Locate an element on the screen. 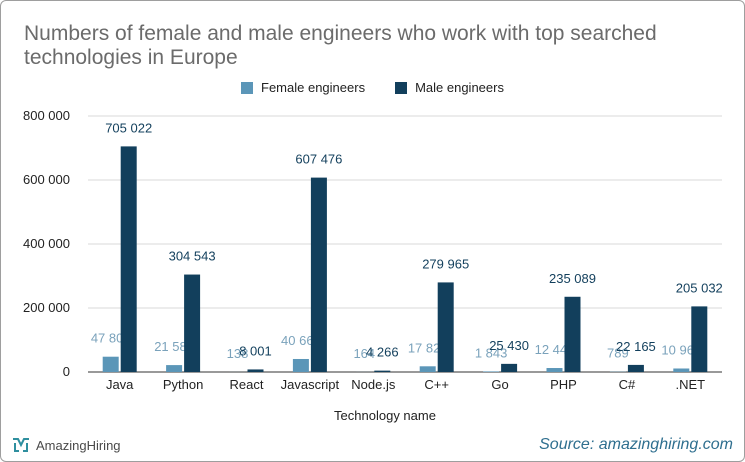 This screenshot has width=745, height=462. x-tick-label: PHP is located at coordinates (563, 384).